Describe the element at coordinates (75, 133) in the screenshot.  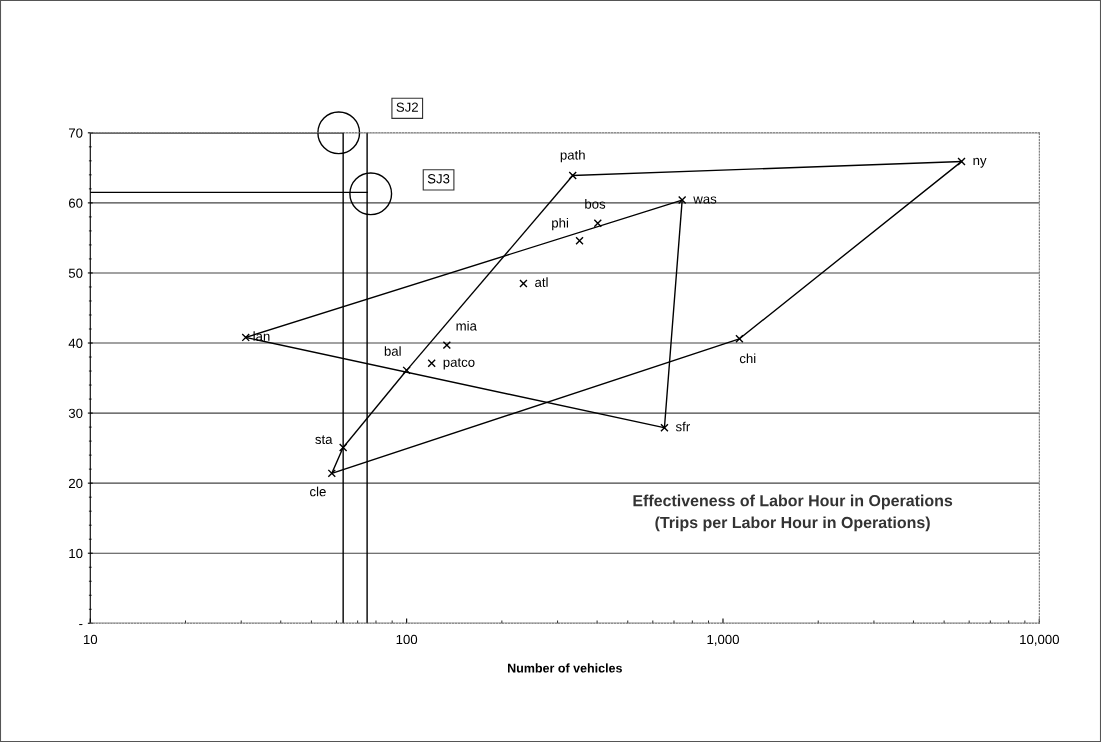
I see `y-tick-label: 70` at that location.